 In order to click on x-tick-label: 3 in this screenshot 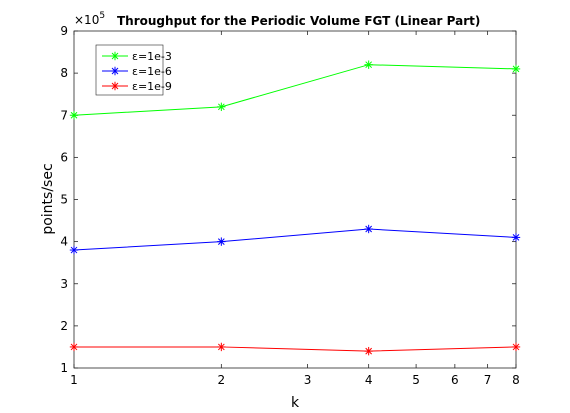, I will do `click(308, 380)`.